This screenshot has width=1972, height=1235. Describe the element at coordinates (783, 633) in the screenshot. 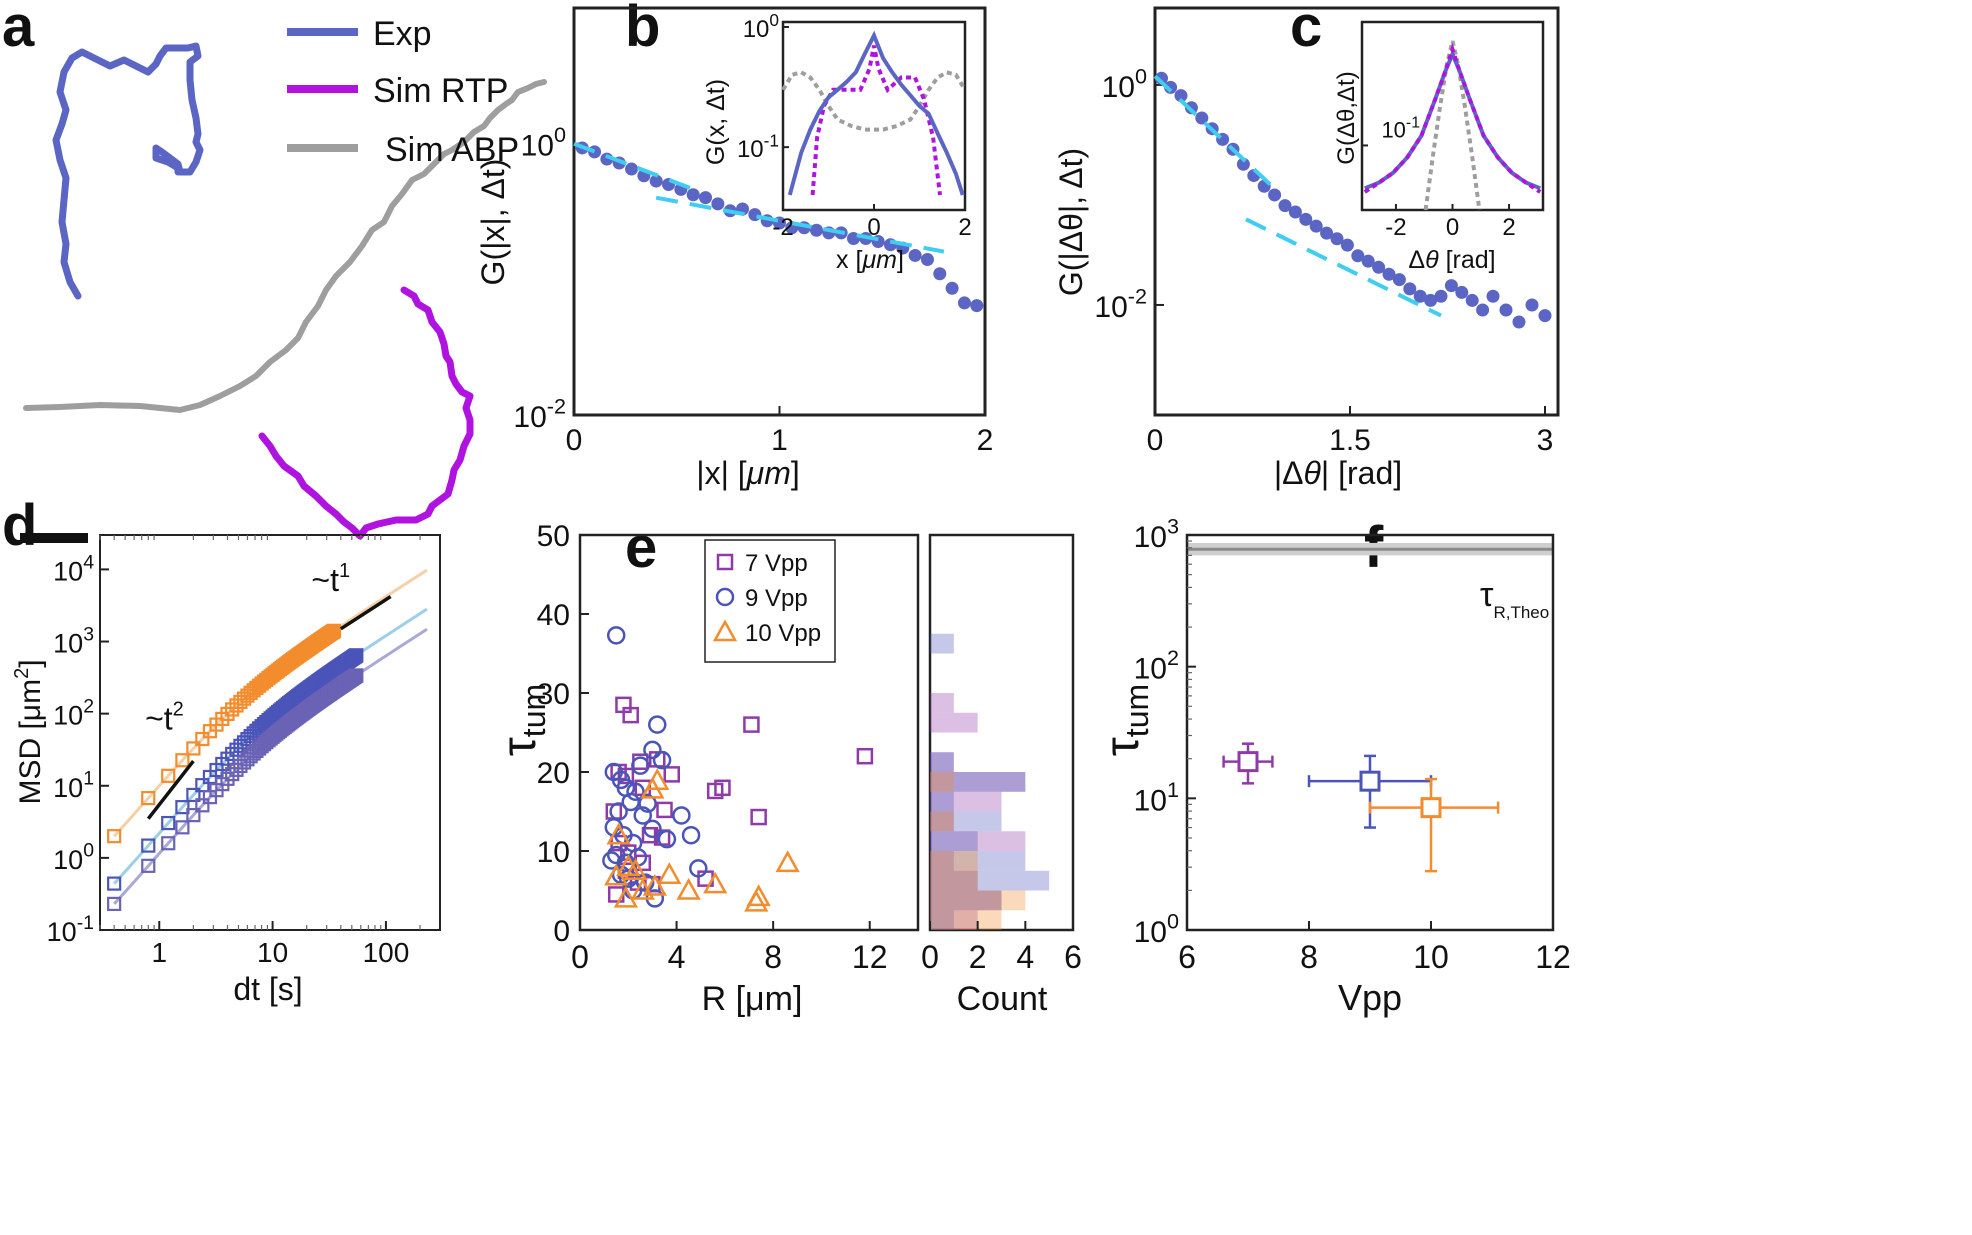

I see `panel-e-legend-label-2: 10 Vpp` at that location.